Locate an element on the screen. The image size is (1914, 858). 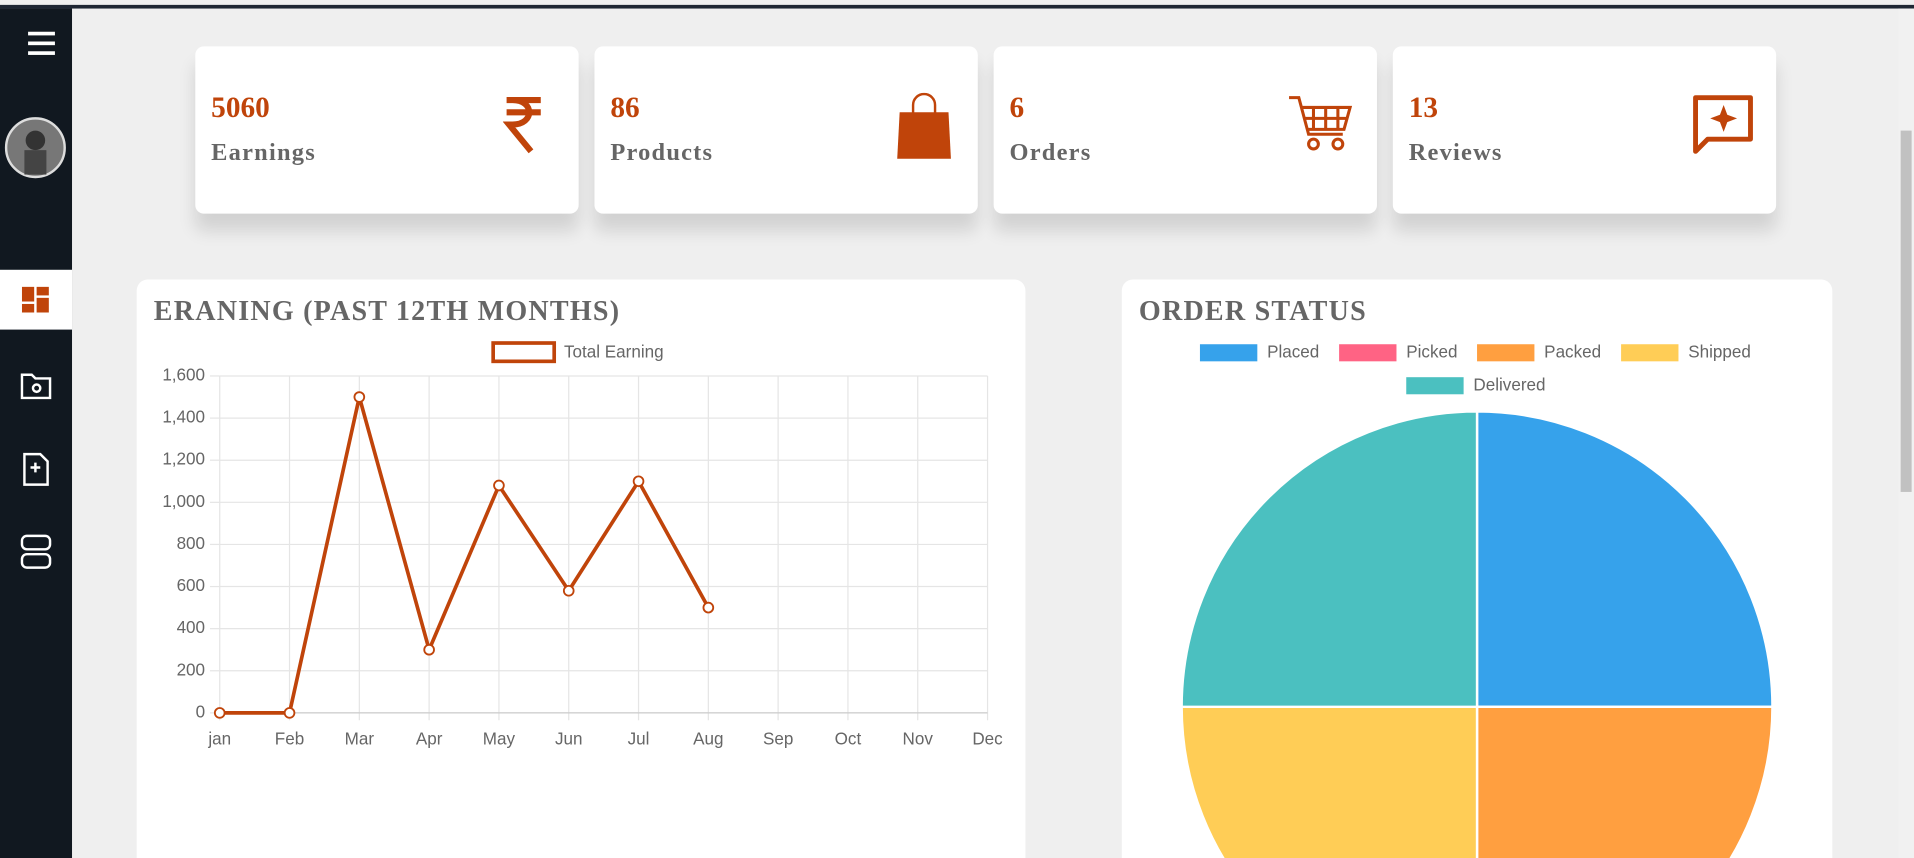
cart-icon is located at coordinates (1321, 123).